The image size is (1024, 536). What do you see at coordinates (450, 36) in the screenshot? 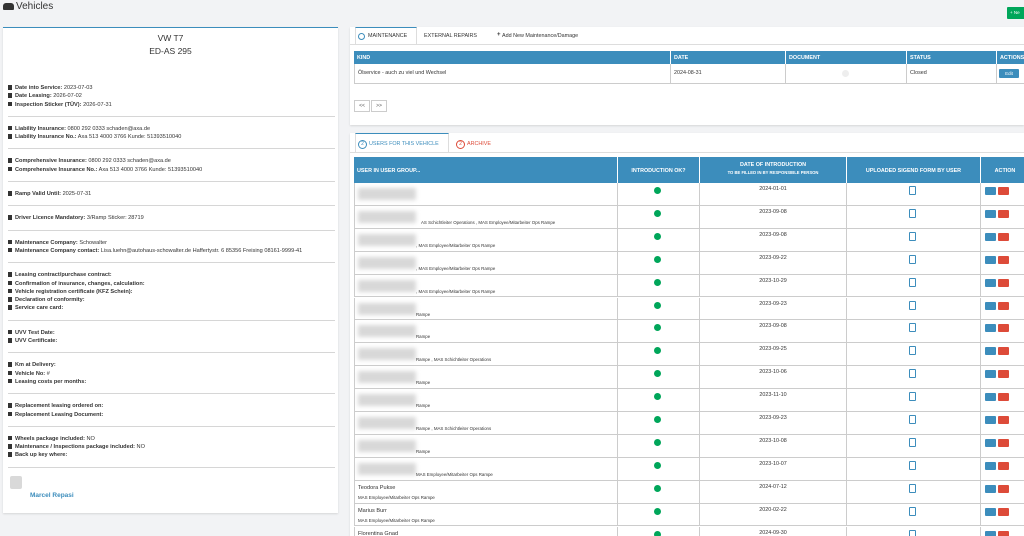
I see `tab: EXTERNAL REPAIRS` at bounding box center [450, 36].